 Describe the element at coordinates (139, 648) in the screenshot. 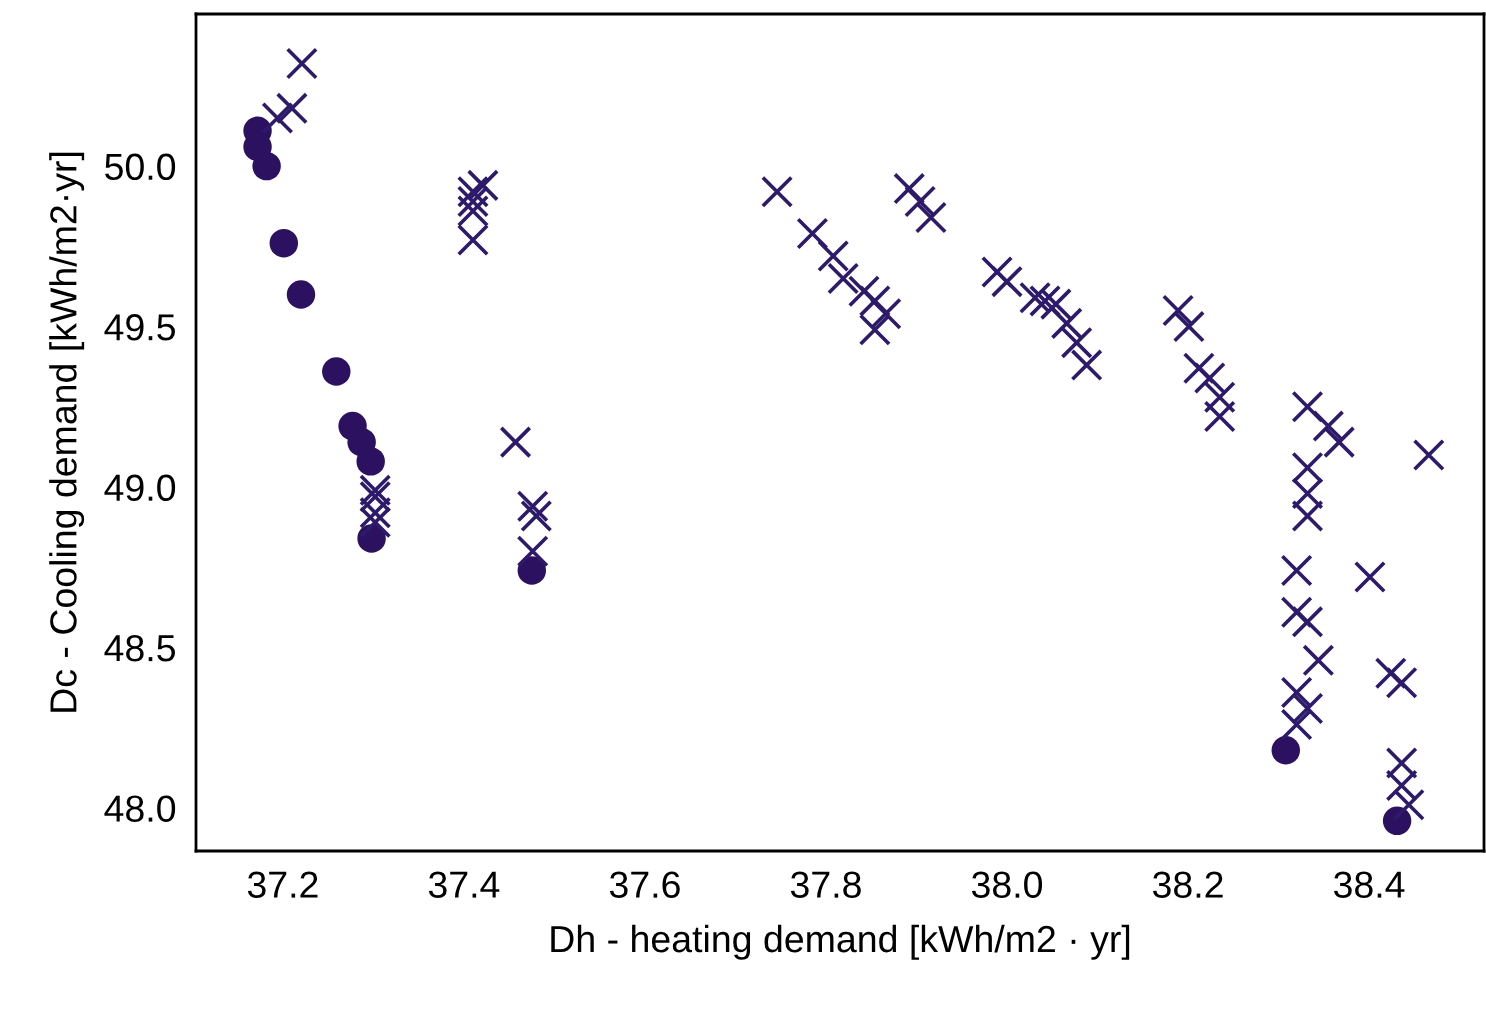

I see `y-tick-label: 48.5` at that location.